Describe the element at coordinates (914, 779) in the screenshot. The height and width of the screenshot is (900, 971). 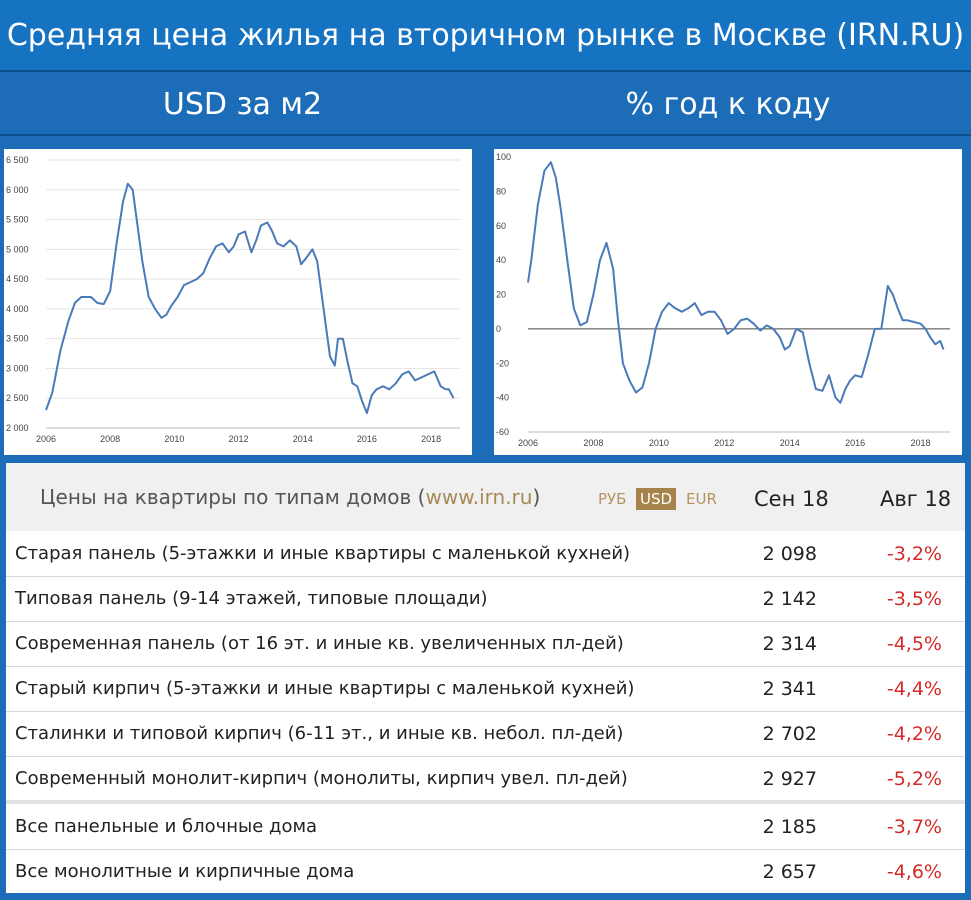
I see `row-change: -5,2%` at that location.